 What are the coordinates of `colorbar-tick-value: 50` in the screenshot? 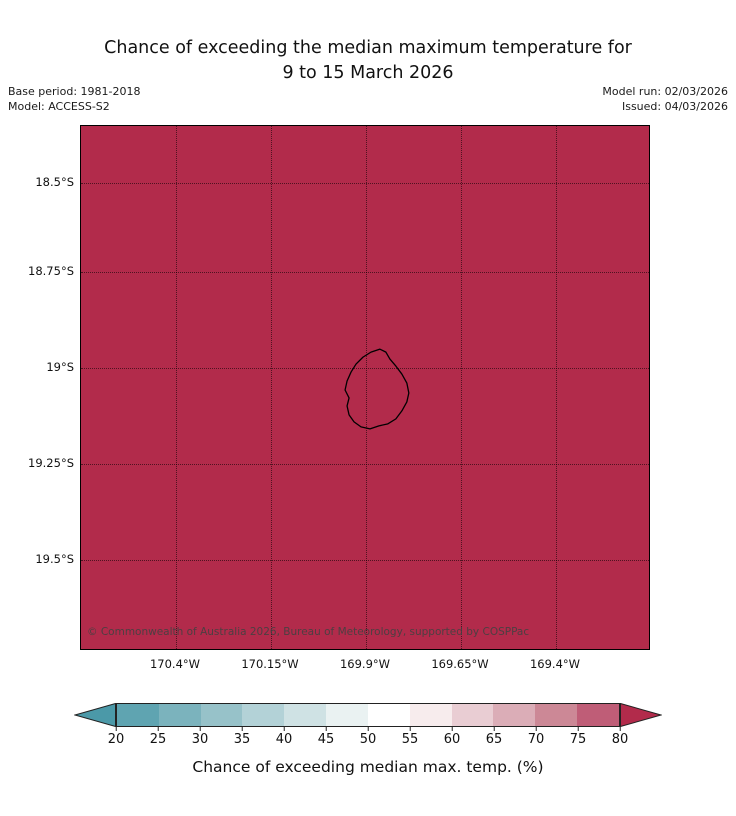 It's located at (368, 739).